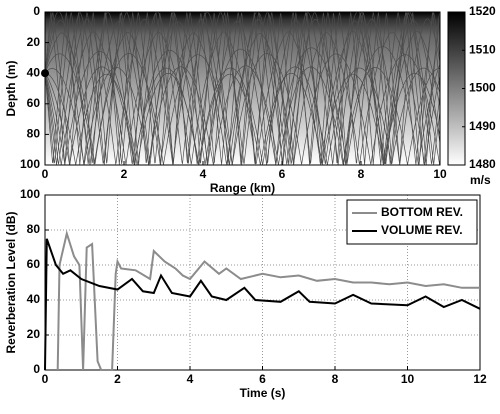 Image resolution: width=500 pixels, height=414 pixels. What do you see at coordinates (482, 126) in the screenshot?
I see `colorbar-tick-label: 1490` at bounding box center [482, 126].